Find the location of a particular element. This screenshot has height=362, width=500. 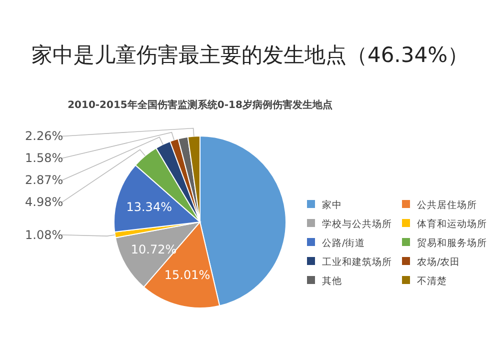

chart-title: 家中是儿童伤害最主要的发生地点（46.34%） is located at coordinates (250, 55).